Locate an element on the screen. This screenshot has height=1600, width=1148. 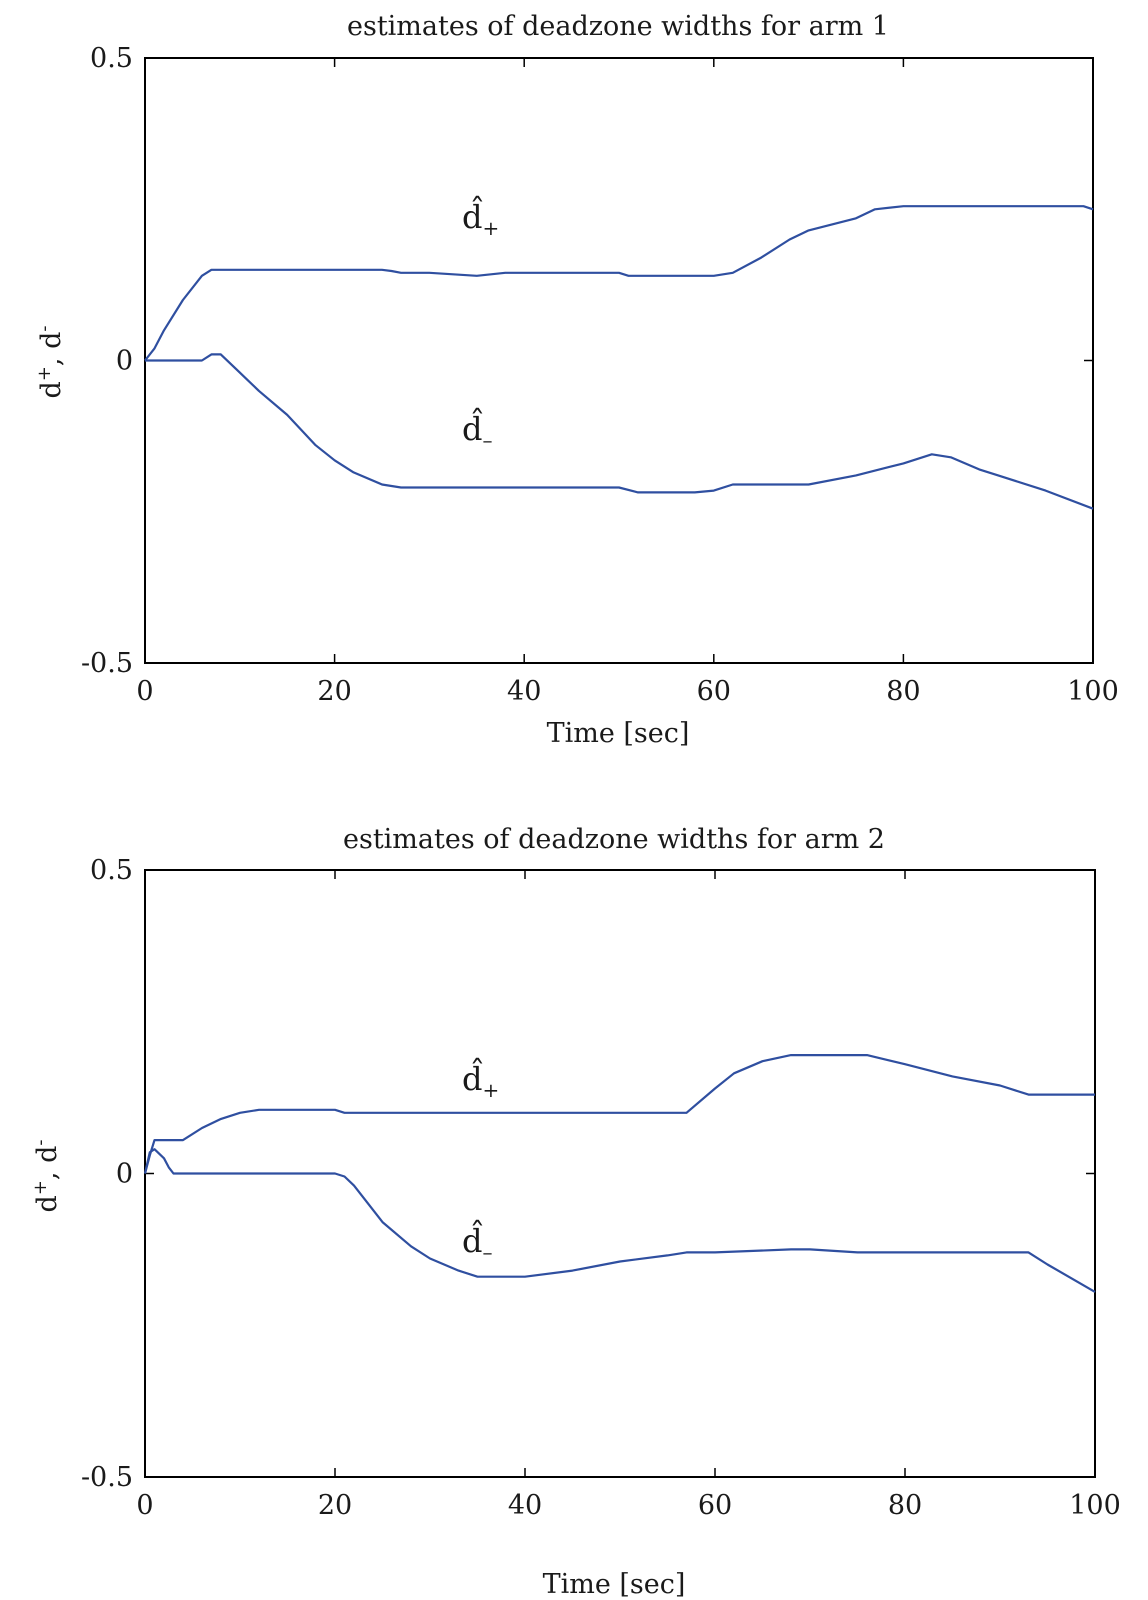
series-lines is located at coordinates (619, 1173).